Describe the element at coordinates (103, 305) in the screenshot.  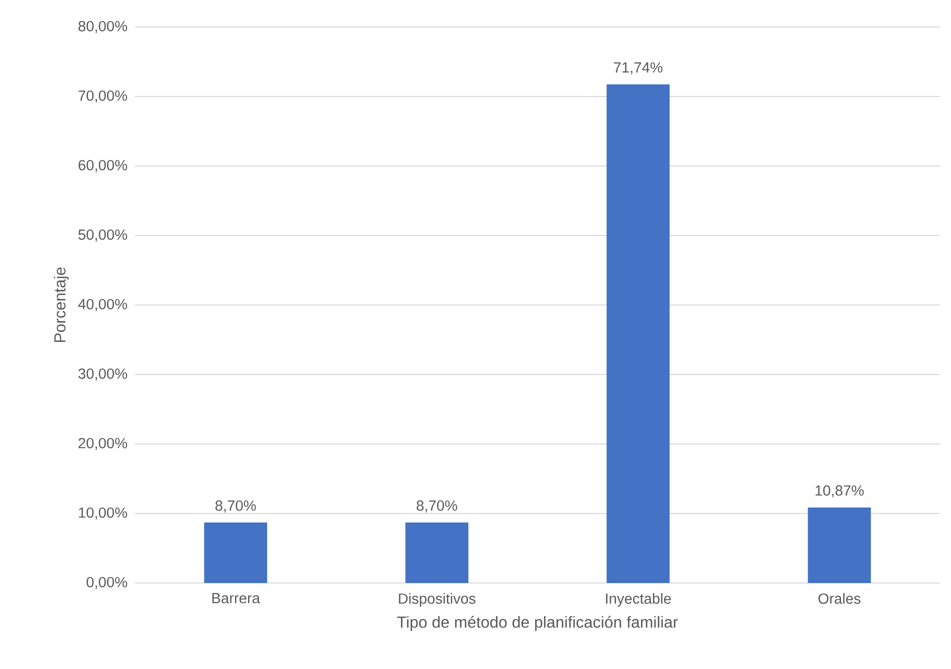
I see `y-tick-label: 40,00%` at that location.